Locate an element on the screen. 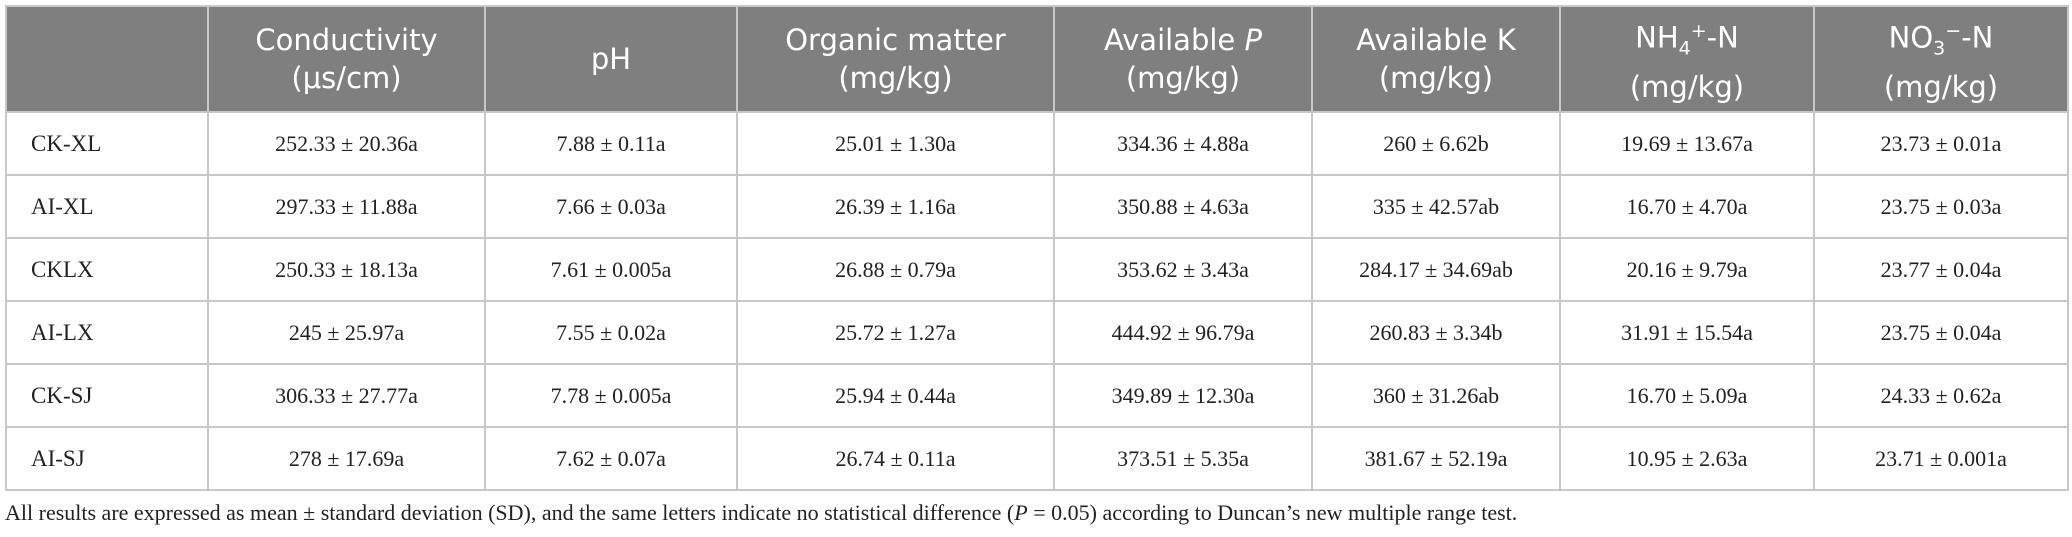  table-cell: 23.75 ± 0.04a is located at coordinates (1941, 332).